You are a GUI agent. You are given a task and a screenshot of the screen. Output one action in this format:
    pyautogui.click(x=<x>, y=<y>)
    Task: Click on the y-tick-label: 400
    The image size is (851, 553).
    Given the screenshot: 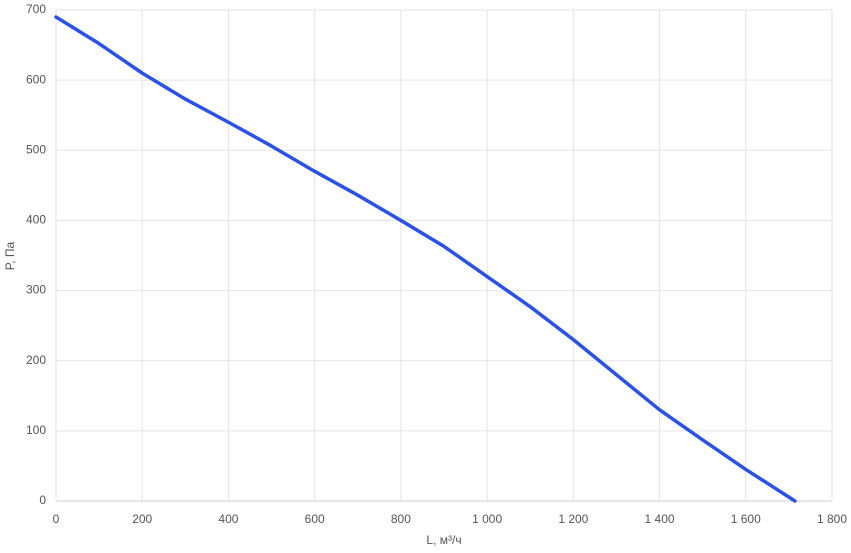 What is the action you would take?
    pyautogui.click(x=36, y=220)
    